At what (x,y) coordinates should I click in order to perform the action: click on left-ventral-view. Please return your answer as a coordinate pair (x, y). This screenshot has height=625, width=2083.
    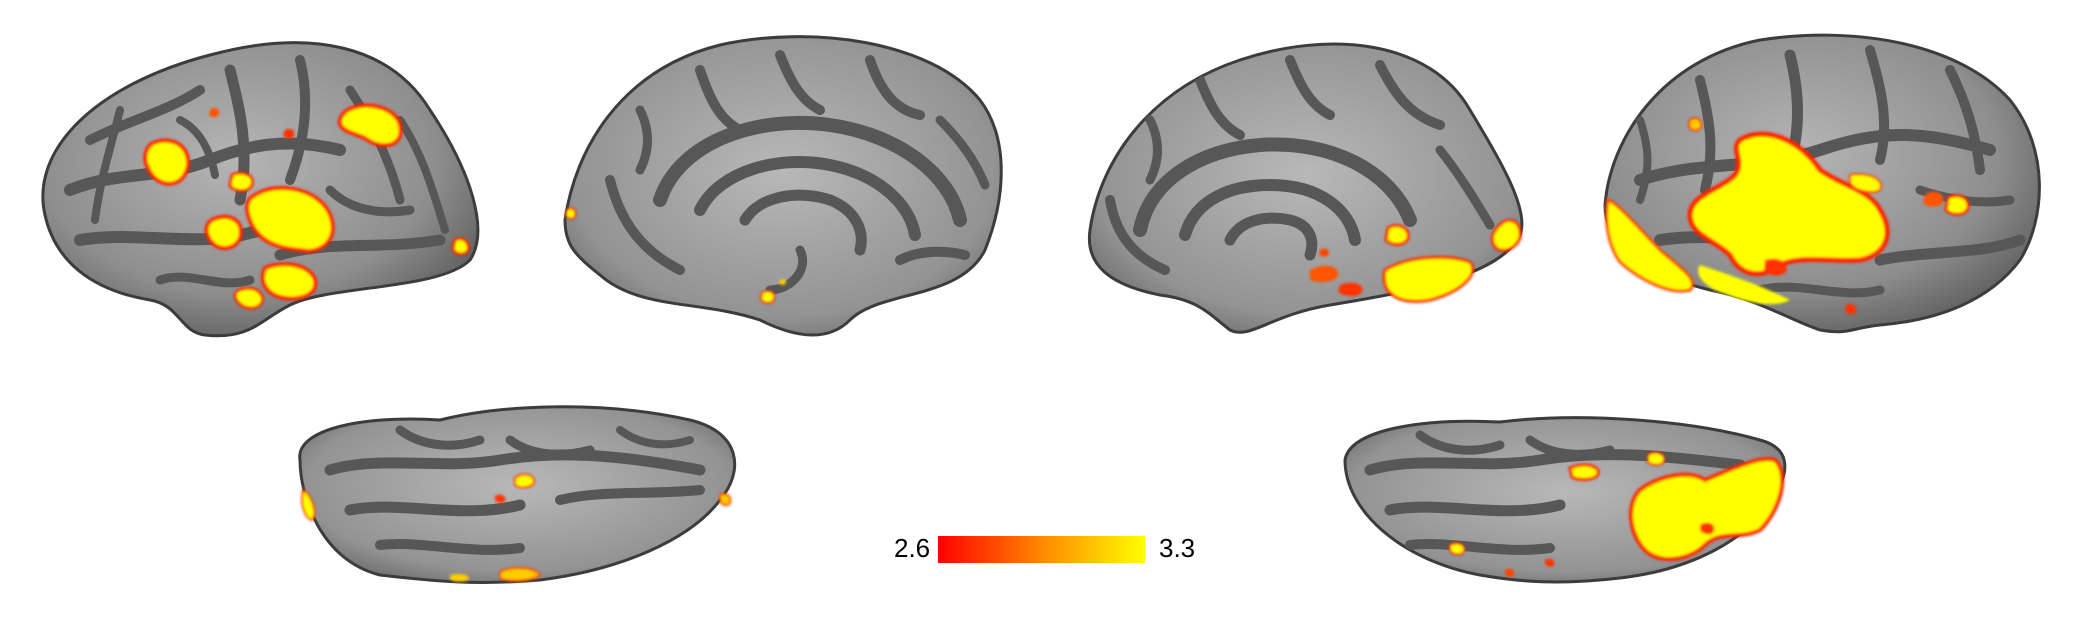
    Looking at the image, I should click on (517, 494).